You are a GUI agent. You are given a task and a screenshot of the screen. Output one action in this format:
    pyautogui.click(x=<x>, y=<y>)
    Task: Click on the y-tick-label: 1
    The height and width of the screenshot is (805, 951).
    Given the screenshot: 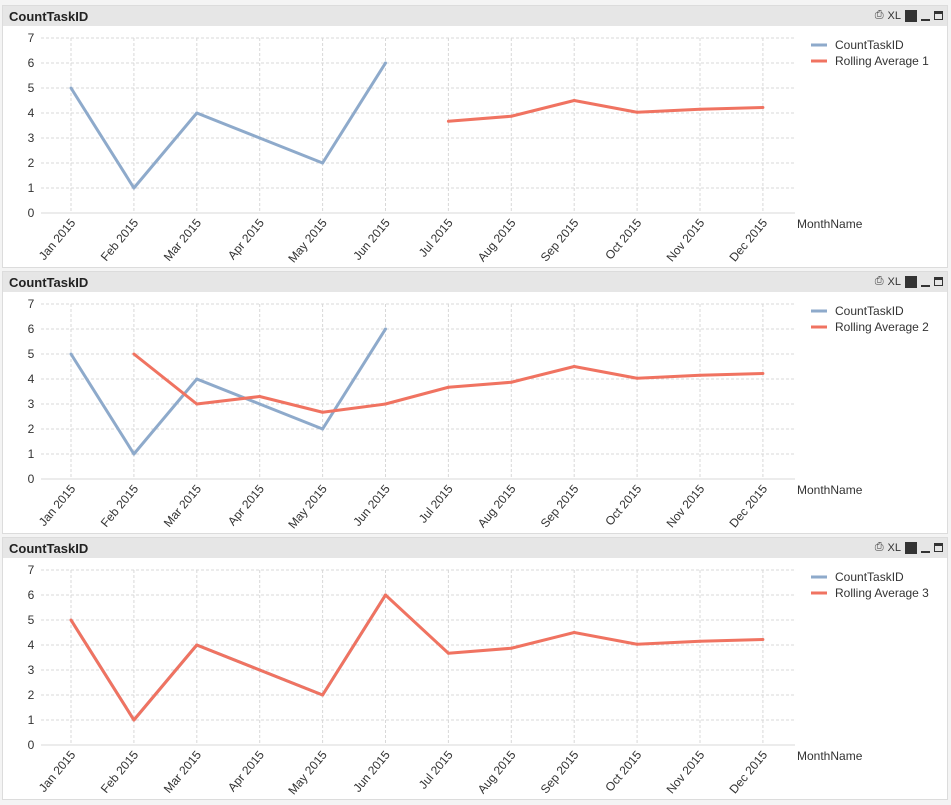 What is the action you would take?
    pyautogui.click(x=31, y=188)
    